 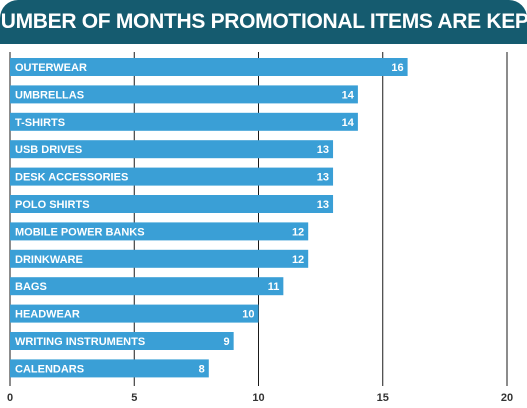 What do you see at coordinates (48, 150) in the screenshot?
I see `category-label: USB DRIVES` at bounding box center [48, 150].